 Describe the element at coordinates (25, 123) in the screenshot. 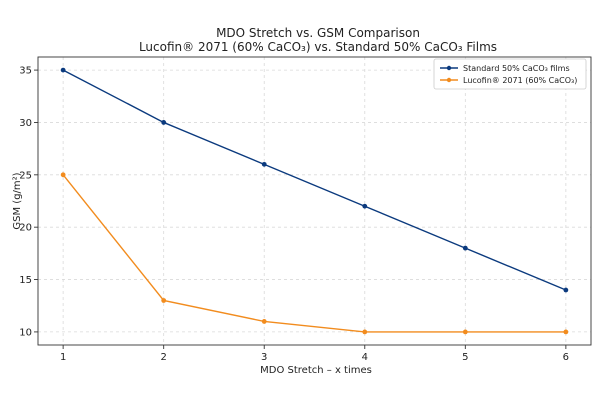

I see `y-tick-label-4: 30` at that location.